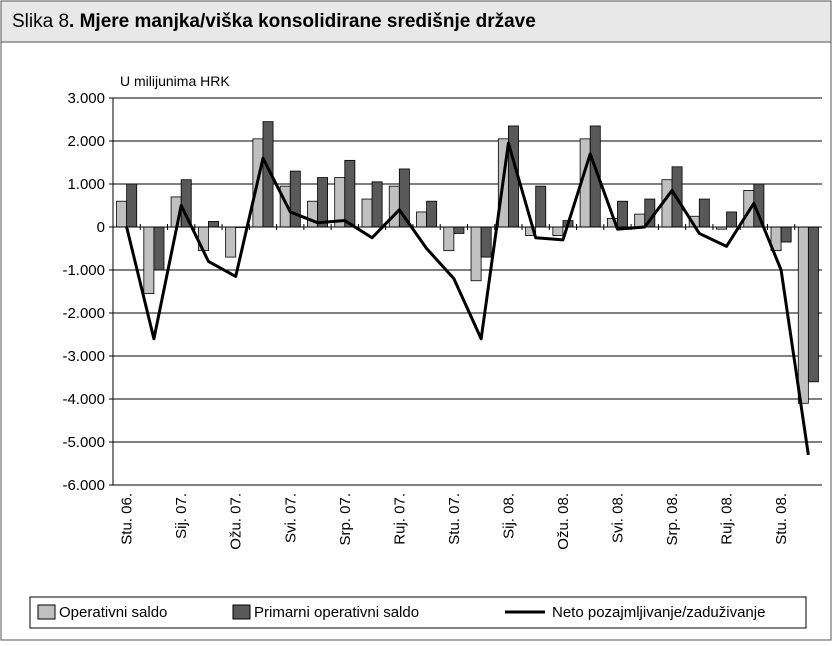 This screenshot has width=832, height=646. I want to click on header, so click(416, 21).